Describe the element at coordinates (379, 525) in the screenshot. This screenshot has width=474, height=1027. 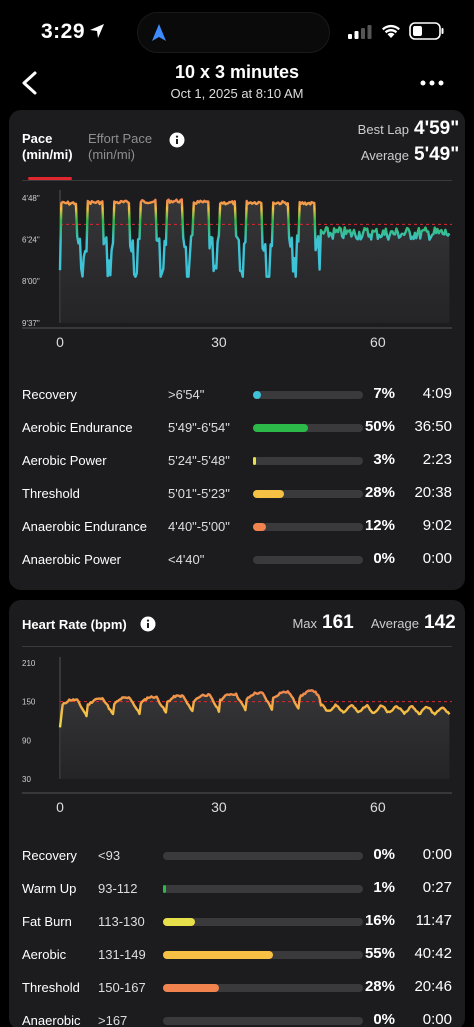
I see `zone-percent: 12%` at that location.